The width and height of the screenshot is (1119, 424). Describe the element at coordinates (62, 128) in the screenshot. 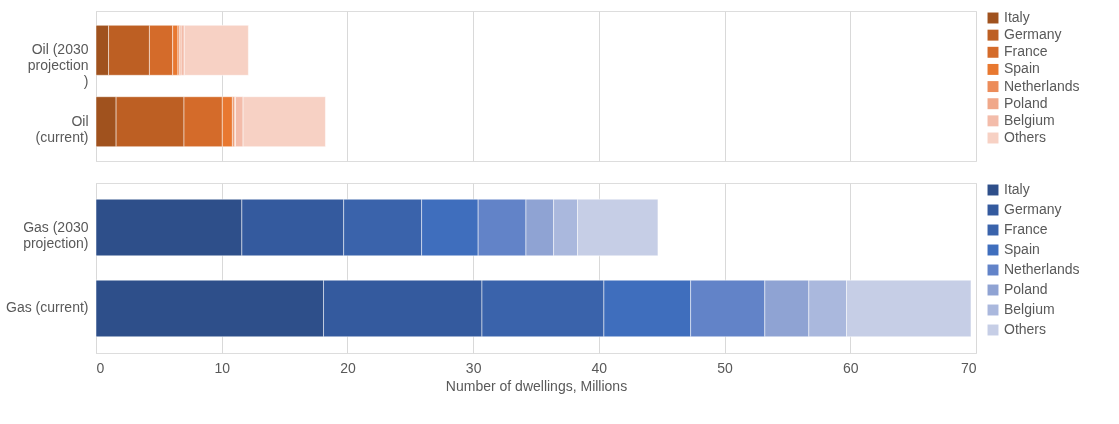

I see `y-tick-label: Oil (current)` at that location.